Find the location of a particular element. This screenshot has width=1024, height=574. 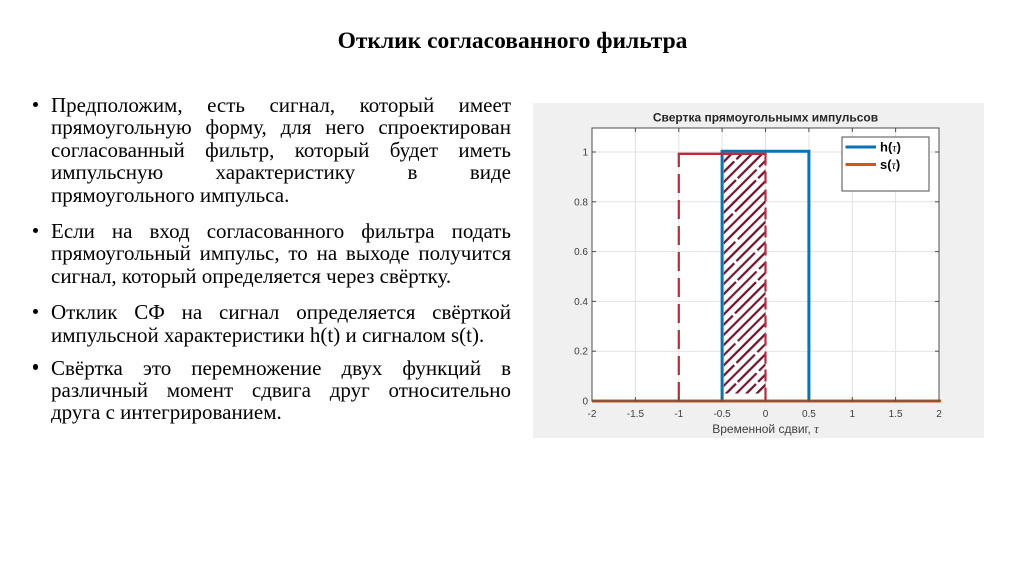

svg-text: 0.8 is located at coordinates (581, 202).